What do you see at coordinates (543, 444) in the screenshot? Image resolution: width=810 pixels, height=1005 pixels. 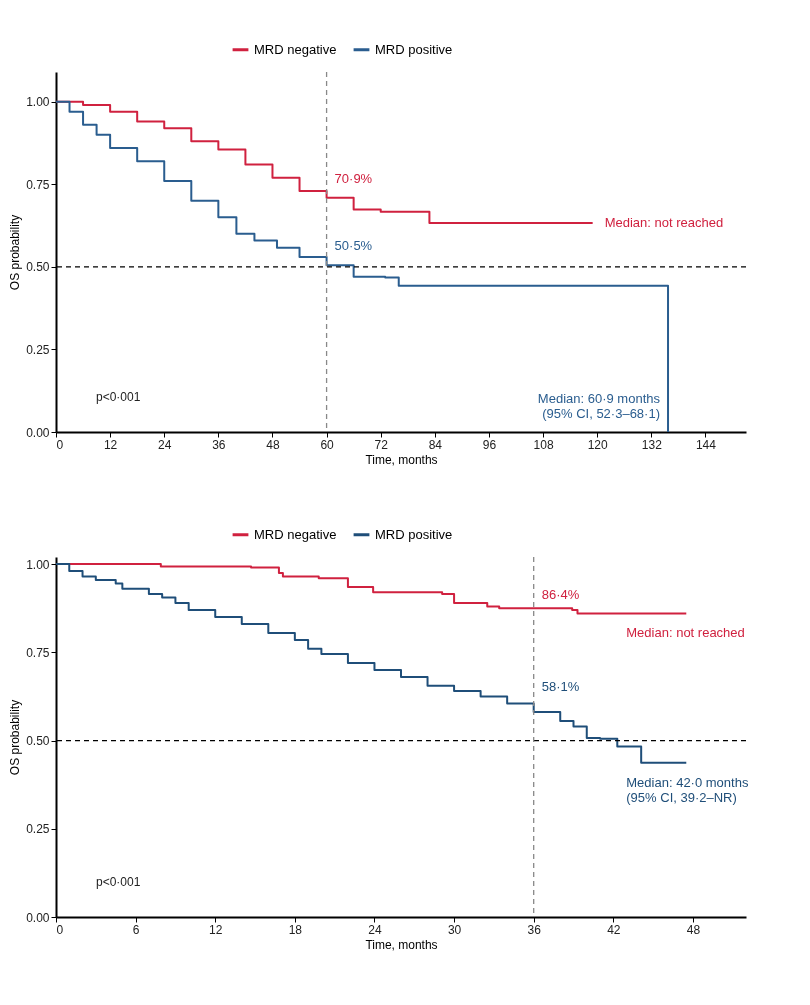 I see `x-tick-label: 108` at bounding box center [543, 444].